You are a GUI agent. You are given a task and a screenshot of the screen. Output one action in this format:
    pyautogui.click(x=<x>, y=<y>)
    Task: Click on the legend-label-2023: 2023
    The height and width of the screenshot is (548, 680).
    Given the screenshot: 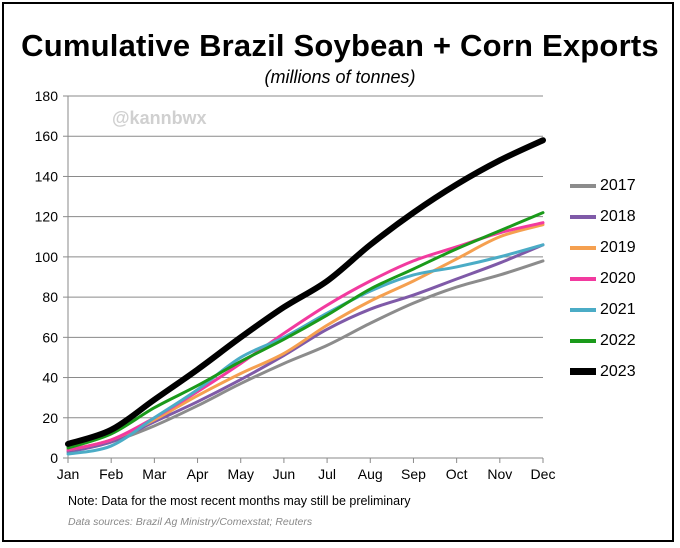 What is the action you would take?
    pyautogui.click(x=618, y=371)
    